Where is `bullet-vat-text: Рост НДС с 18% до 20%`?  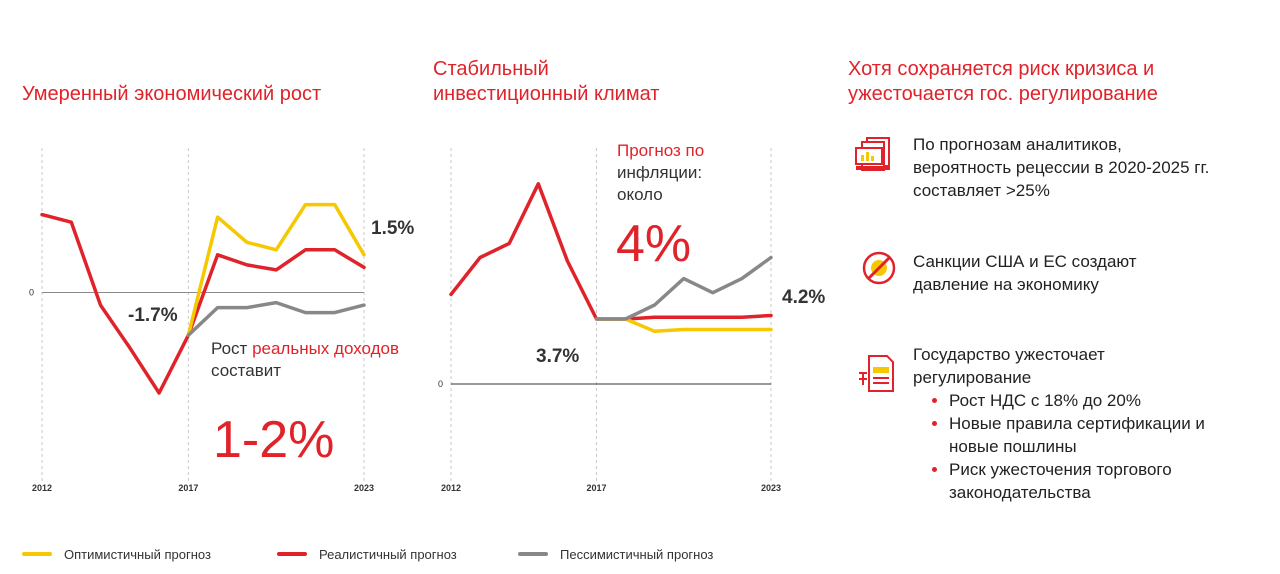 bullet-vat-text: Рост НДС с 18% до 20% is located at coordinates (1045, 400).